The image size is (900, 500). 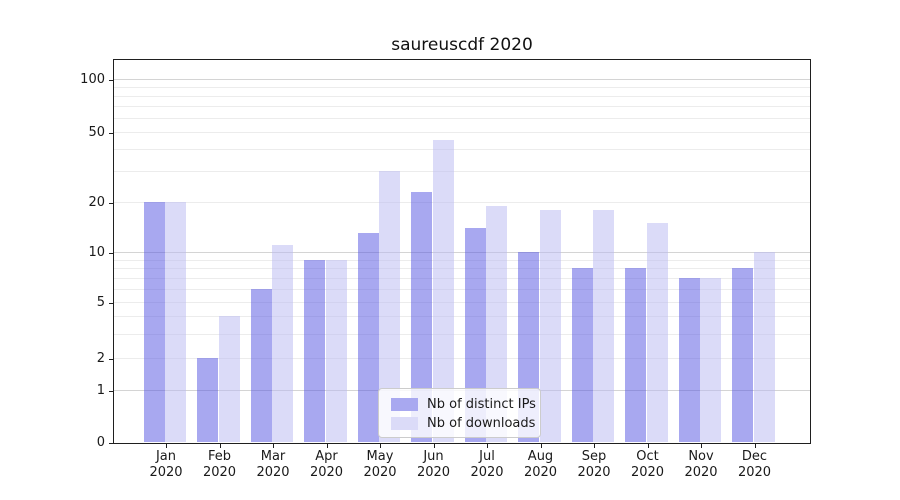 I want to click on x-tick-label-oct-2020: Oct 2020, so click(x=647, y=464).